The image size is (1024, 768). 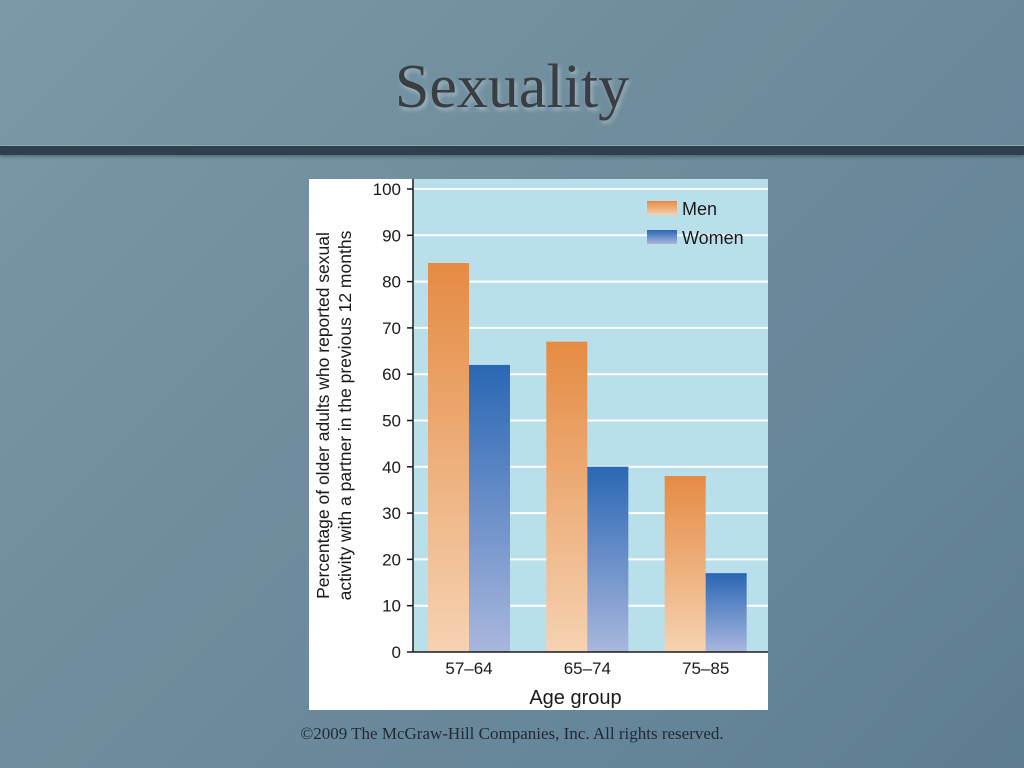 I want to click on y-tick-label: 80, so click(x=391, y=282).